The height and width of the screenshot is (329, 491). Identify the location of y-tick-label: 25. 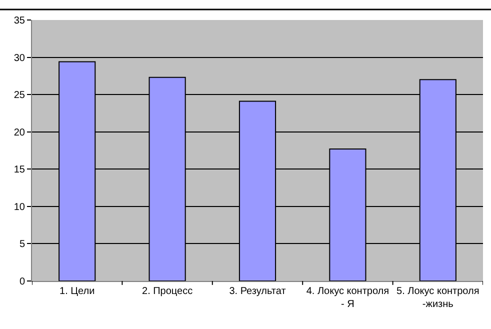
(20, 96).